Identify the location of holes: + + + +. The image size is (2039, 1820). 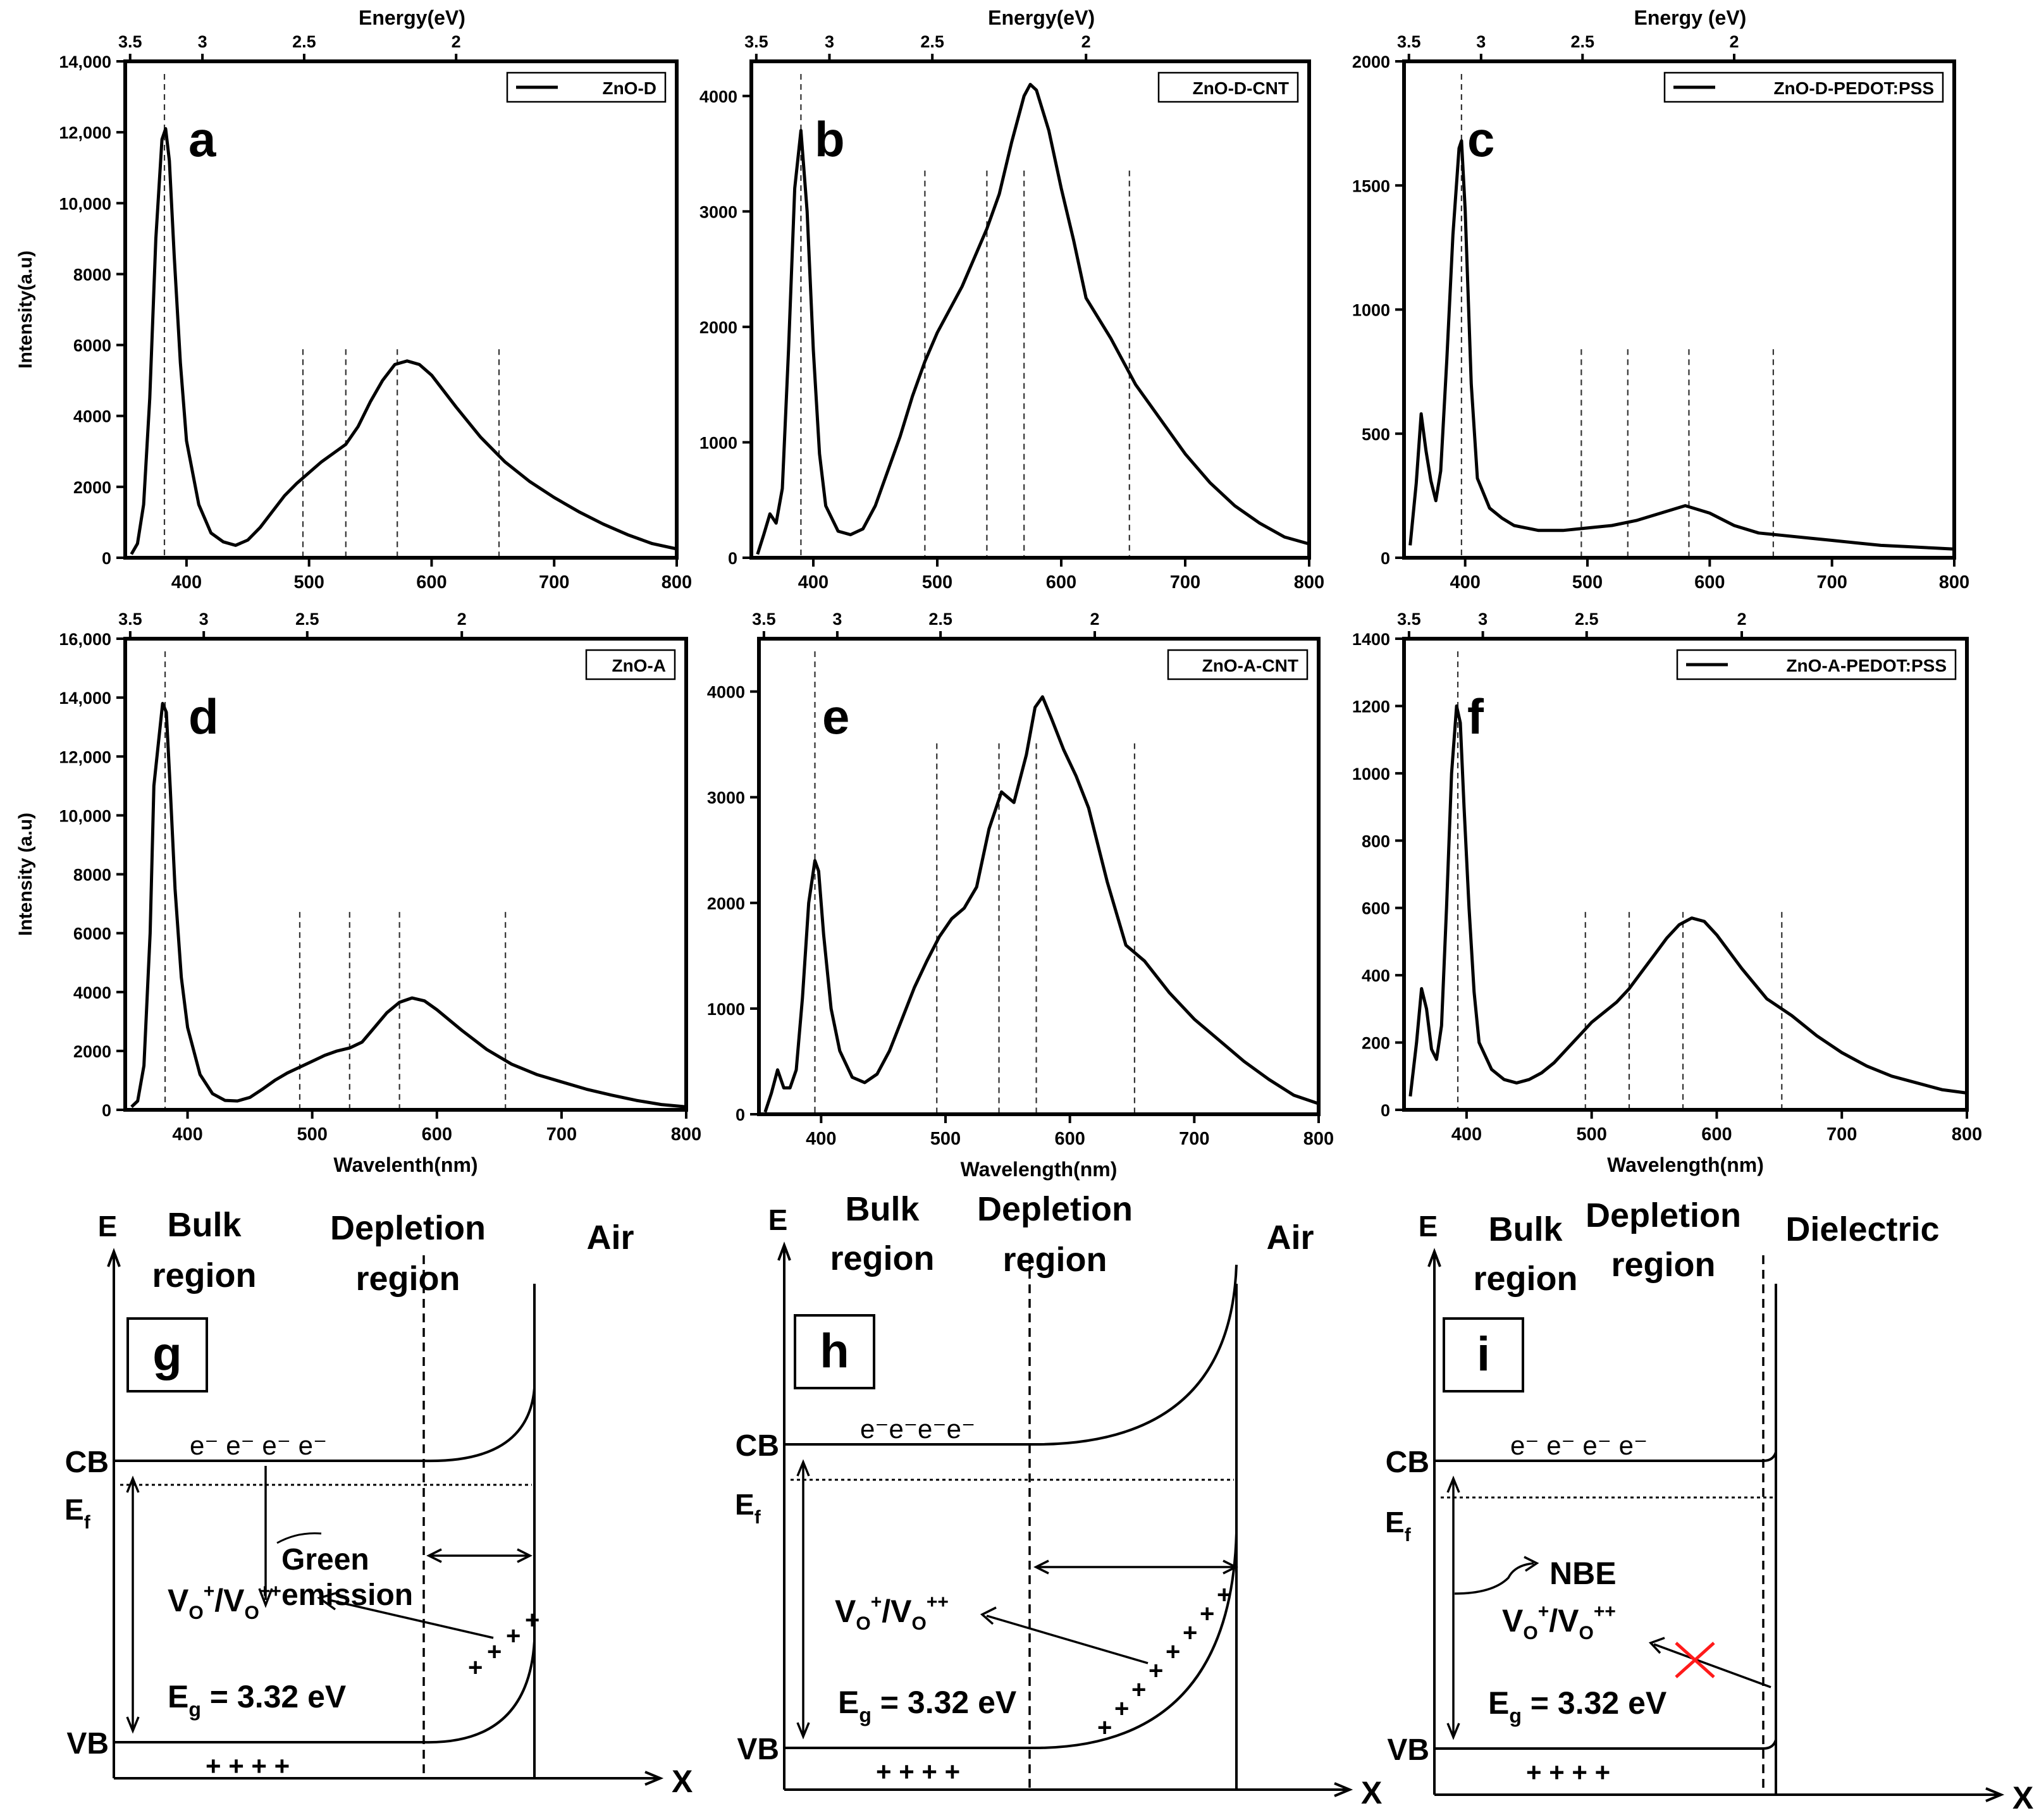
(1568, 1772).